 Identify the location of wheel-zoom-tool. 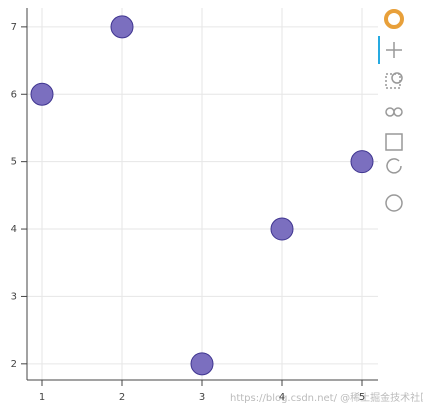
(390, 112).